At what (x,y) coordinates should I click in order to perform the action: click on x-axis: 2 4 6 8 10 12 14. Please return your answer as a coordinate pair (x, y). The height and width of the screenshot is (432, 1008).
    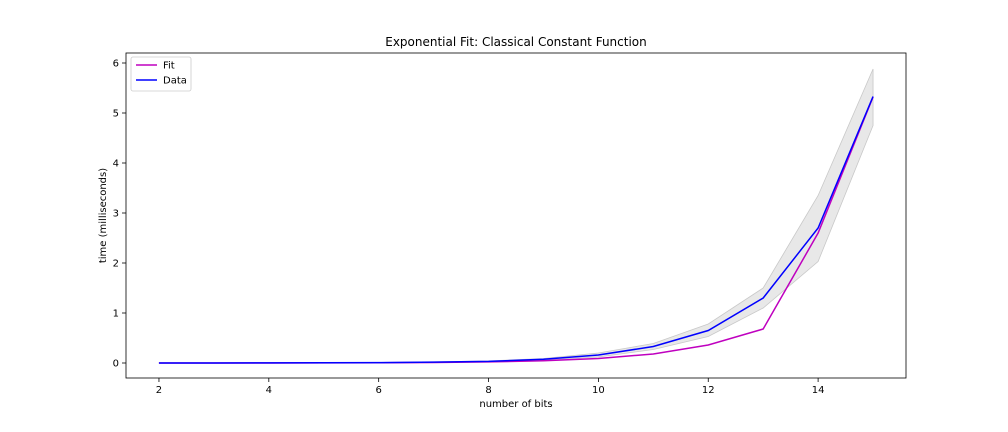
    Looking at the image, I should click on (490, 387).